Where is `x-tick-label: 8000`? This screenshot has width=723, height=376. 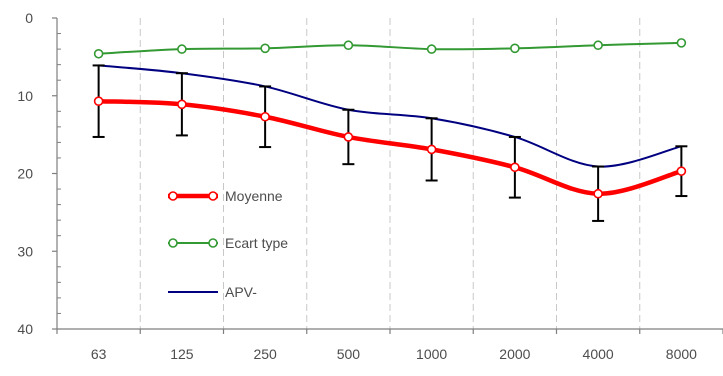 x-tick-label: 8000 is located at coordinates (681, 354).